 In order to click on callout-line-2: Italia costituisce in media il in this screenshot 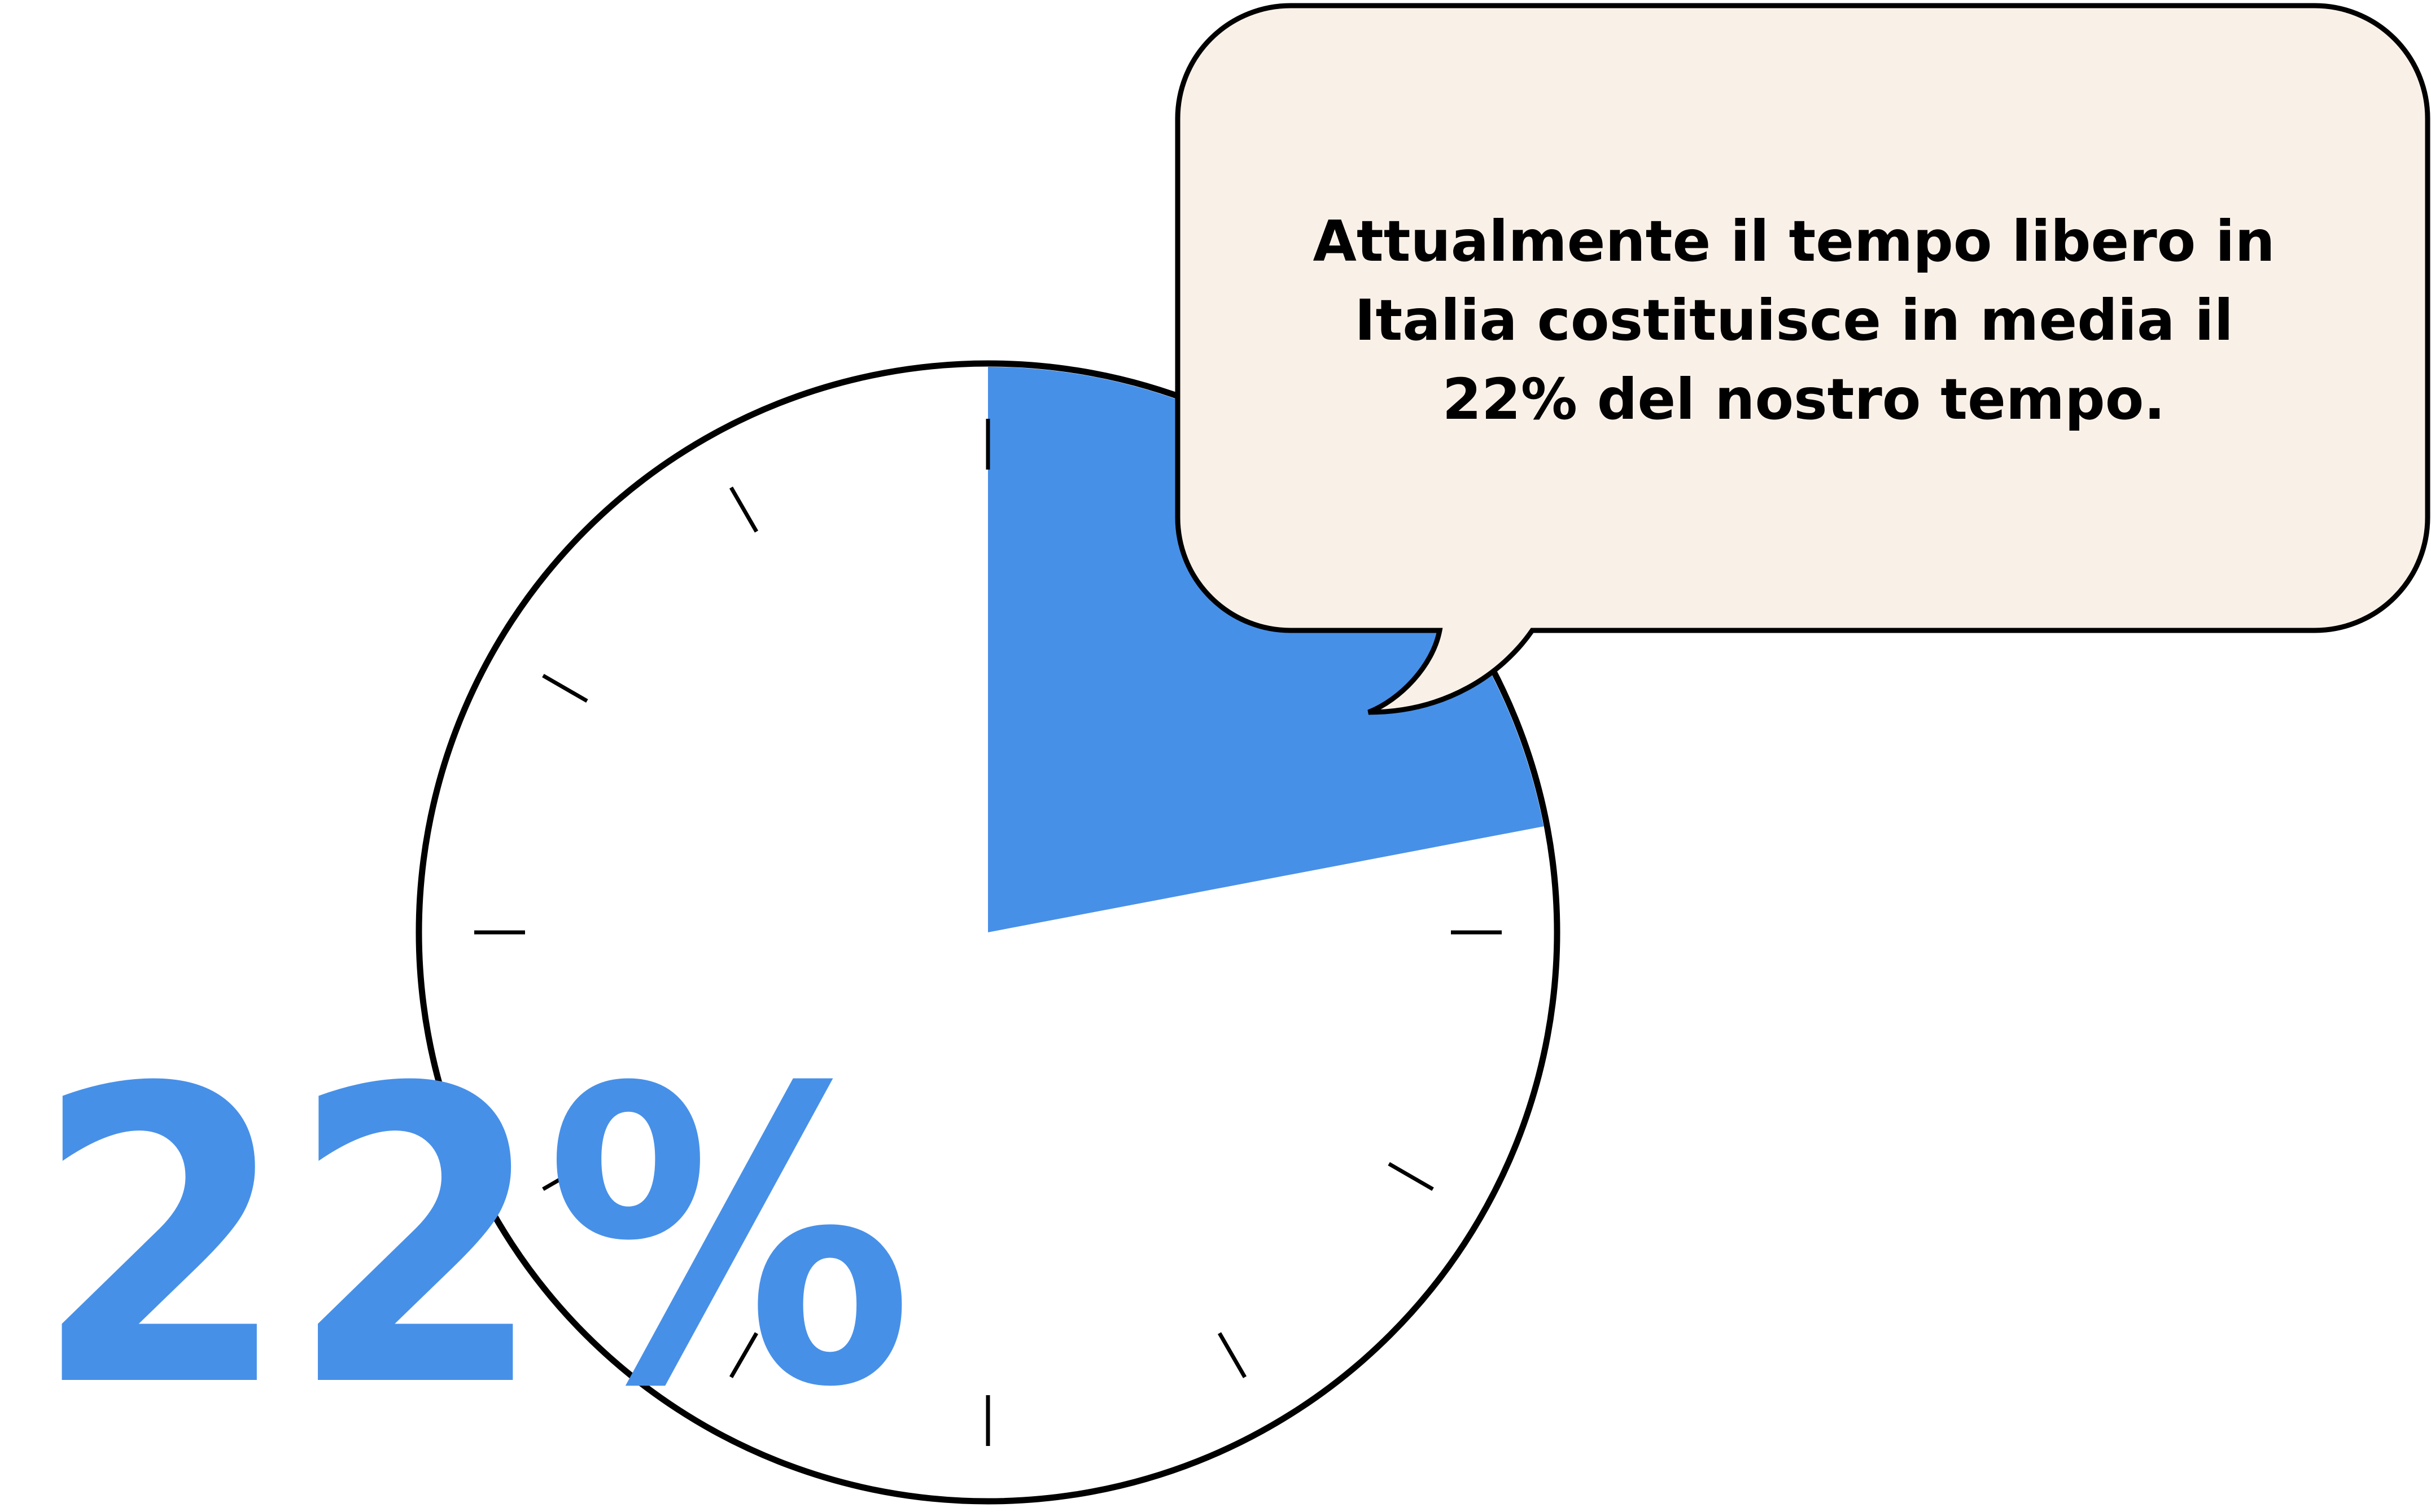, I will do `click(1793, 320)`.